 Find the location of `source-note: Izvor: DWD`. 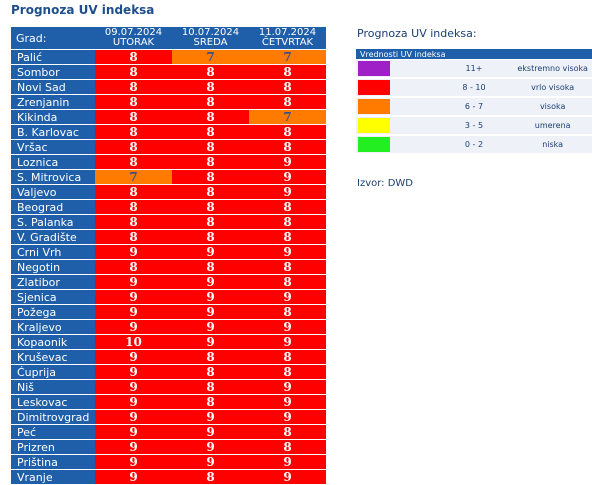

source-note: Izvor: DWD is located at coordinates (385, 183).